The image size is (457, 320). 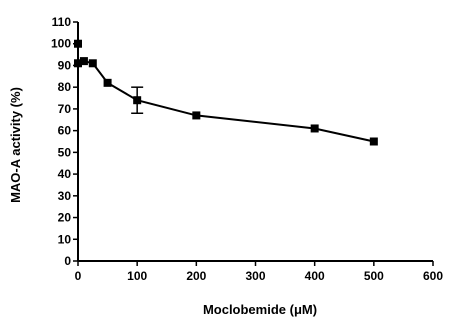 I want to click on y-tick-label: 40, so click(x=65, y=174).